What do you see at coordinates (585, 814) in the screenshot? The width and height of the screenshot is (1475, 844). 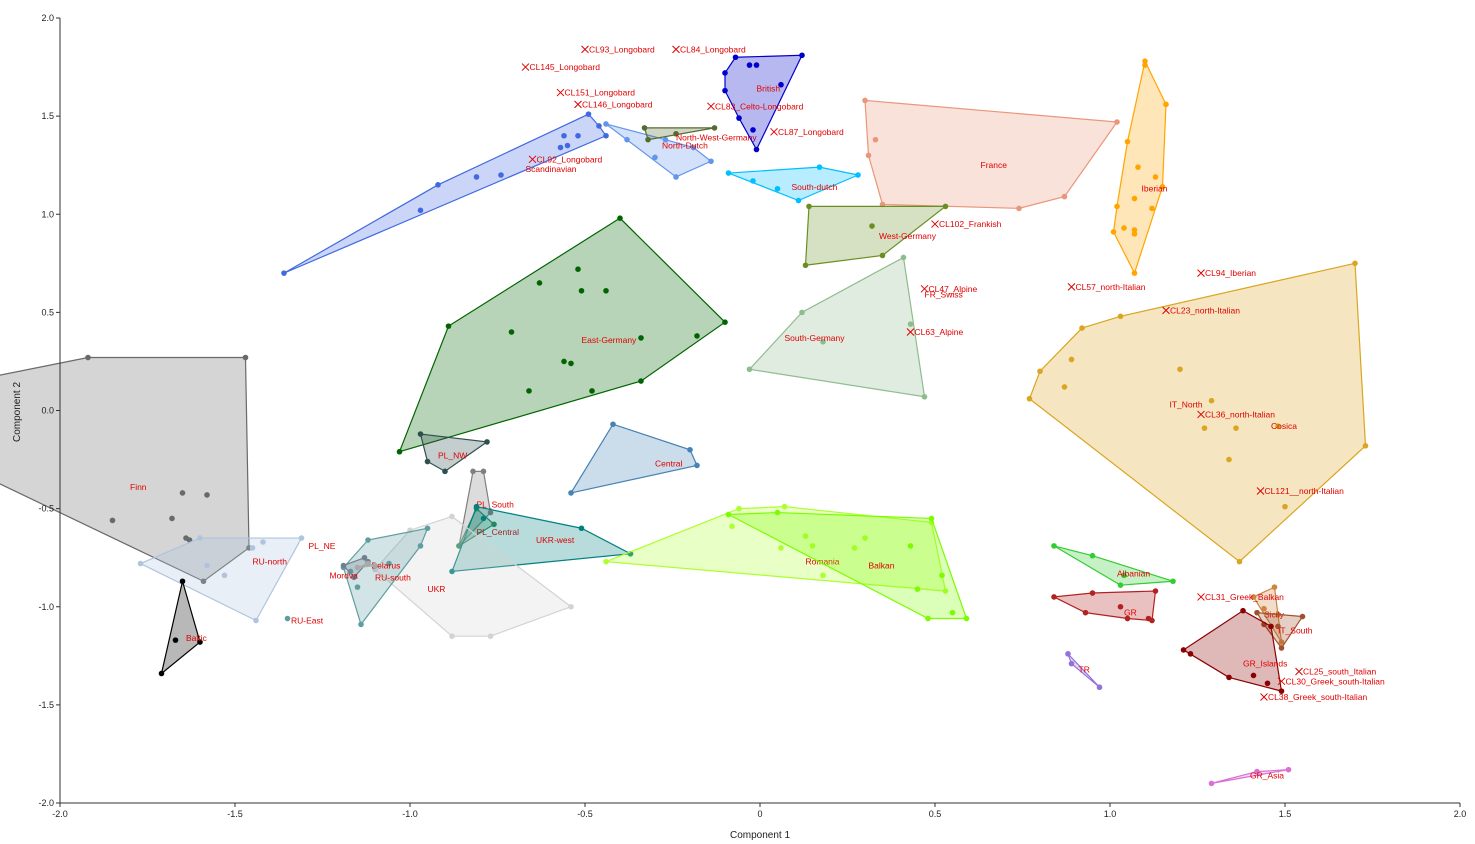 I see `x-tick-label: -0.5` at bounding box center [585, 814].